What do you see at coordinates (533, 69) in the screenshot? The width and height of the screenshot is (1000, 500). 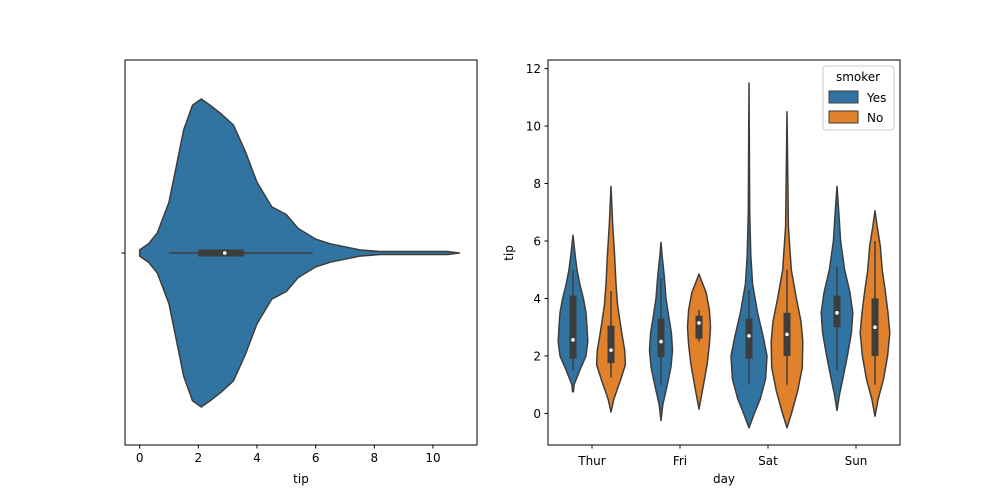 I see `y-tick-label: 12` at bounding box center [533, 69].